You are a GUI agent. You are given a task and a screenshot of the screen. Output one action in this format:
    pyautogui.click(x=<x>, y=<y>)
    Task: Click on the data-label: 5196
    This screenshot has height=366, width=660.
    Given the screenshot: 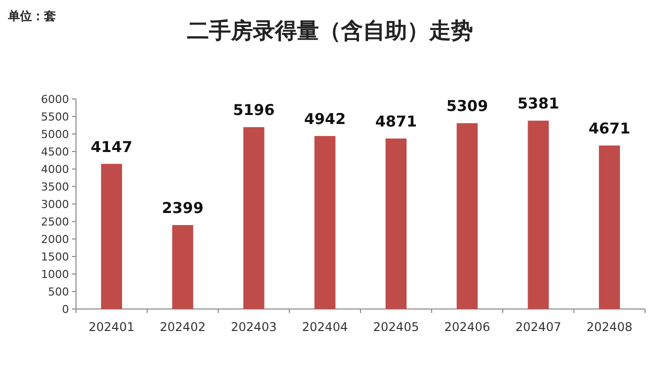 What is the action you would take?
    pyautogui.click(x=253, y=110)
    